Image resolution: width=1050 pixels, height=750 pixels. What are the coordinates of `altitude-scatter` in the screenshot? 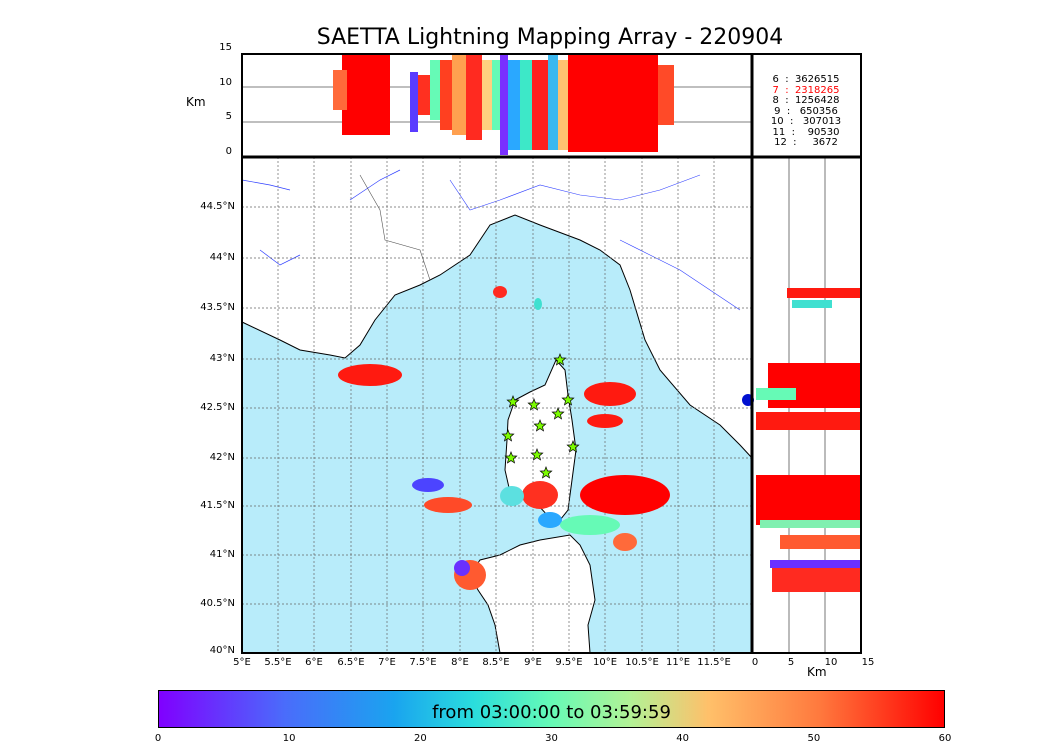 It's located at (503, 105).